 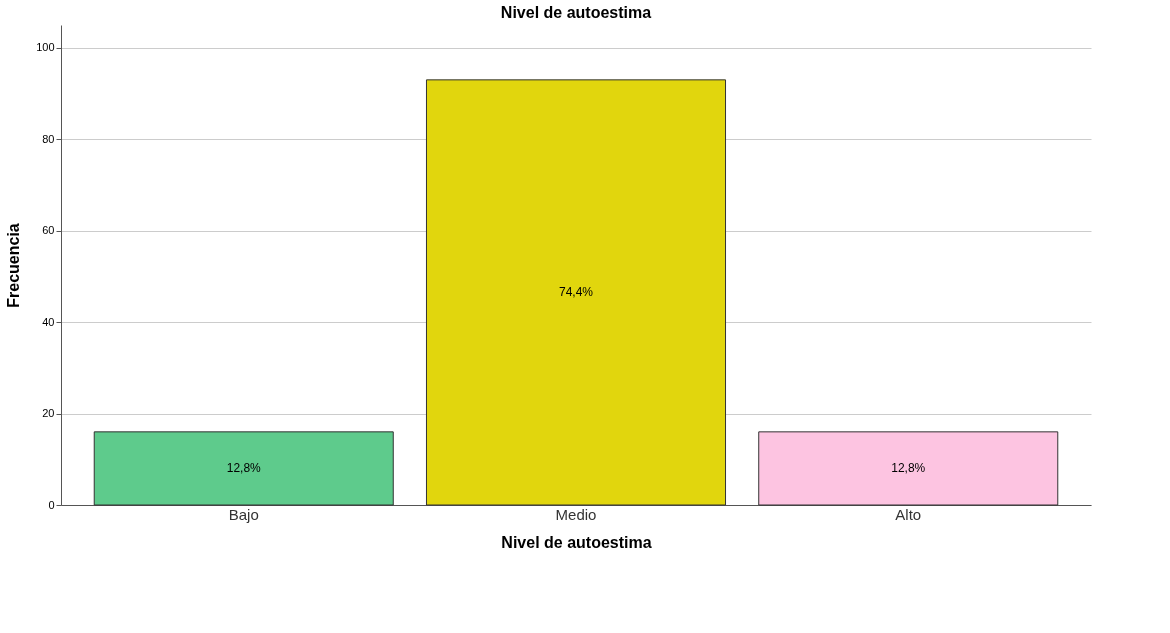 What do you see at coordinates (48, 138) in the screenshot?
I see `y-tick-label: 80` at bounding box center [48, 138].